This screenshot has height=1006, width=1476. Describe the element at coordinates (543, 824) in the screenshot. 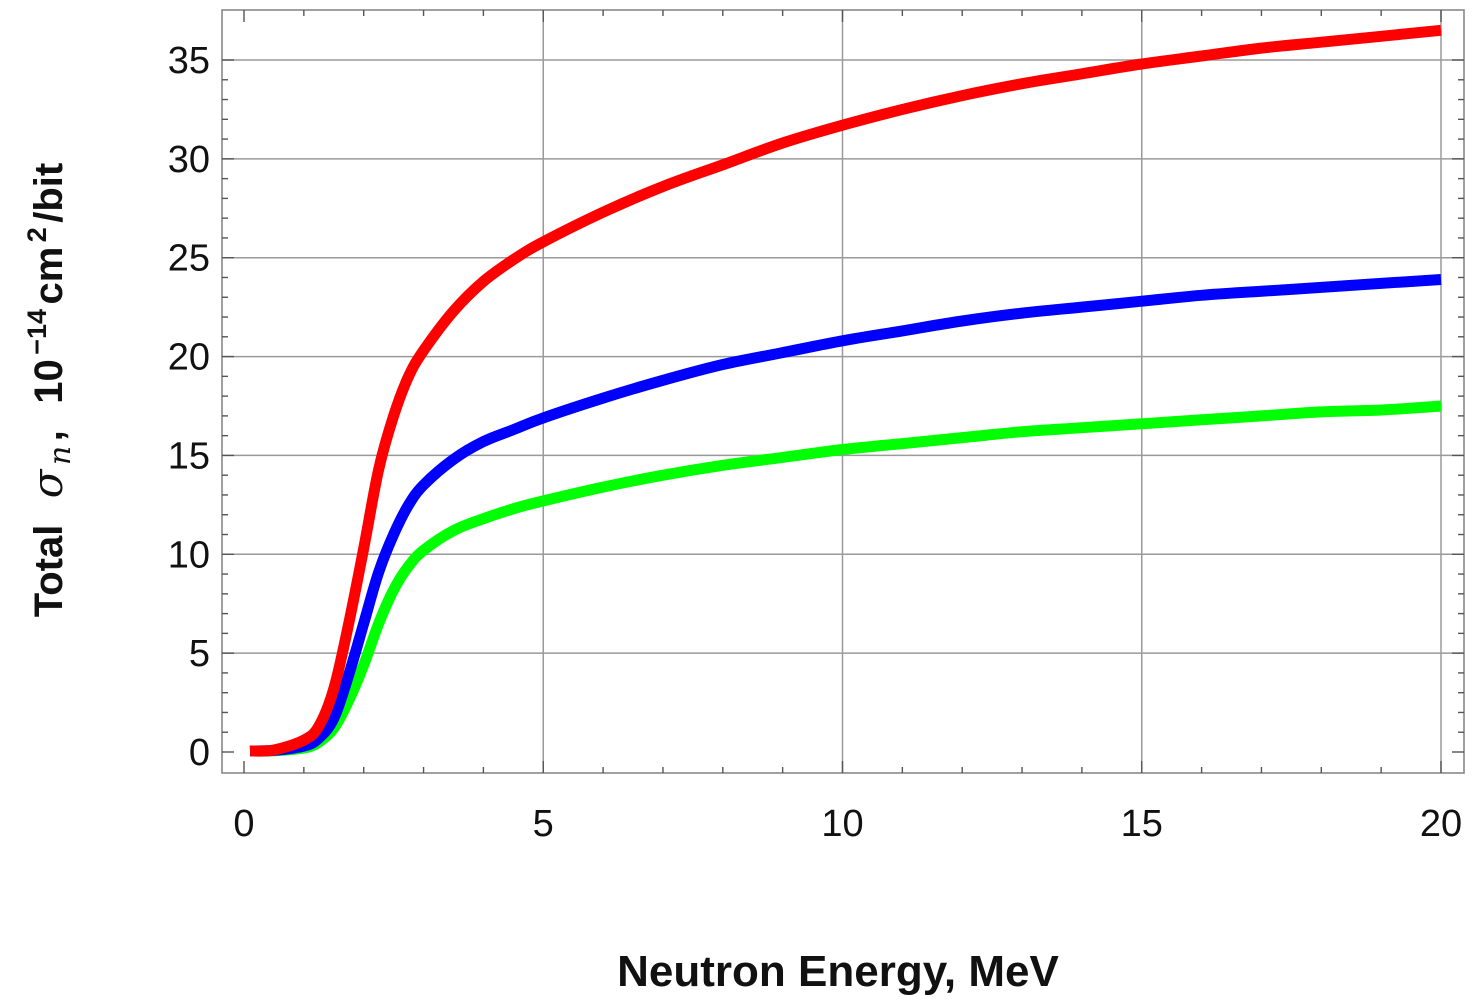

I see `x-tick-label: 5` at that location.